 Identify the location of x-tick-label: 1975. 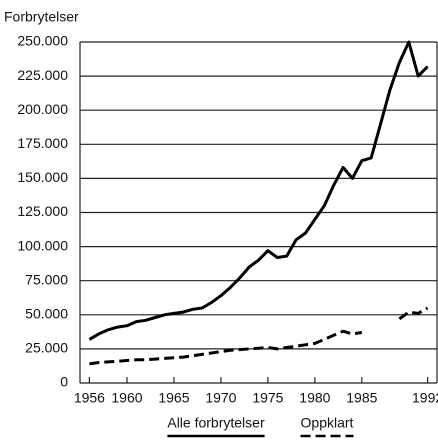
(267, 398).